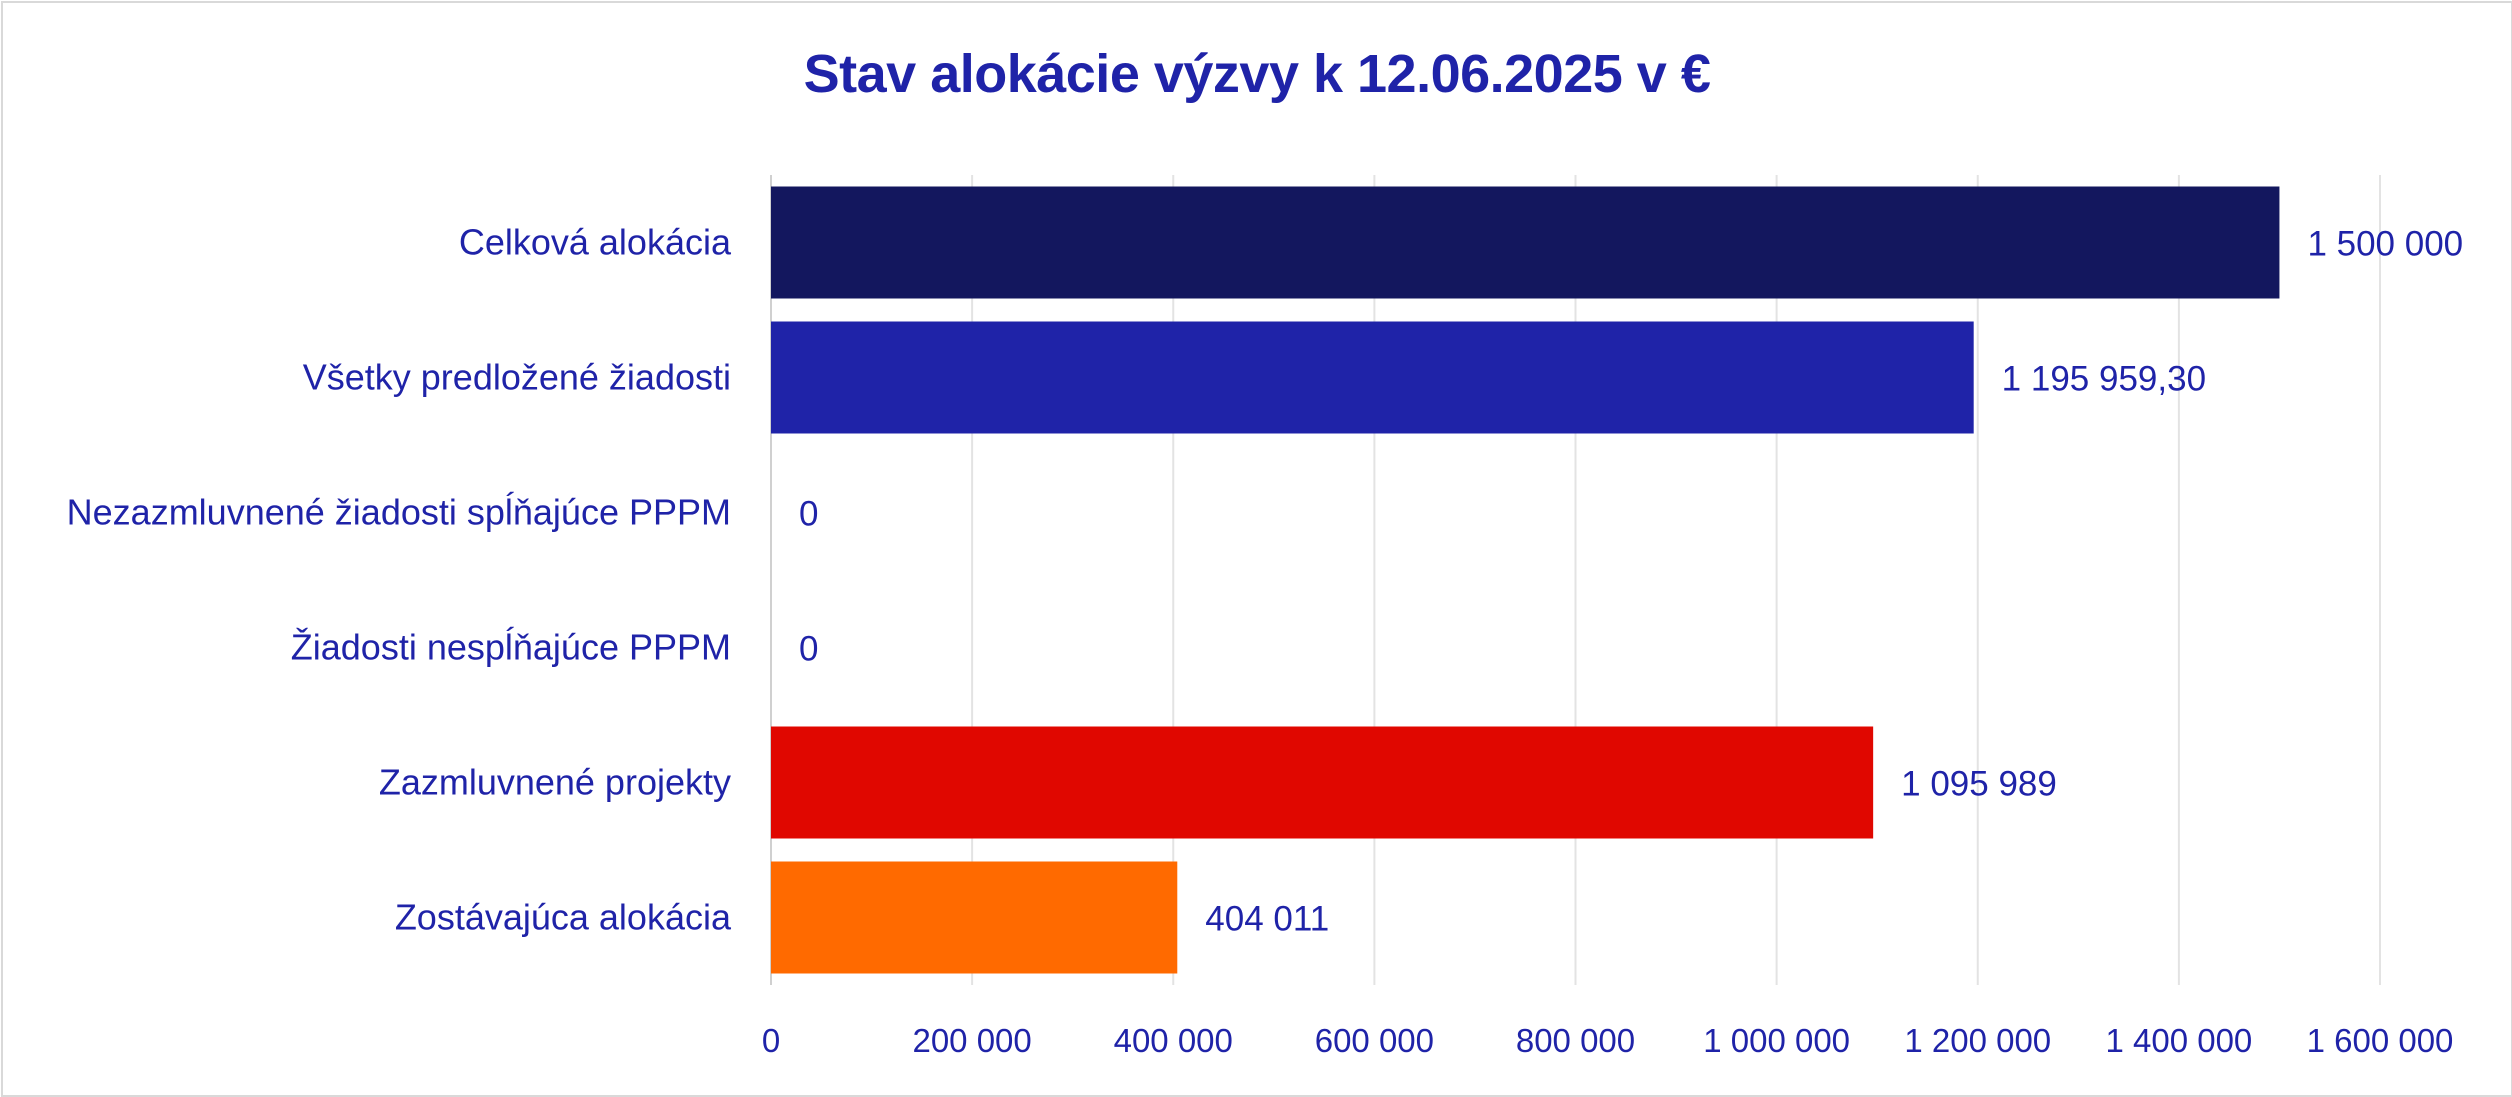  Describe the element at coordinates (1979, 784) in the screenshot. I see `data-label: 1 095 989` at that location.